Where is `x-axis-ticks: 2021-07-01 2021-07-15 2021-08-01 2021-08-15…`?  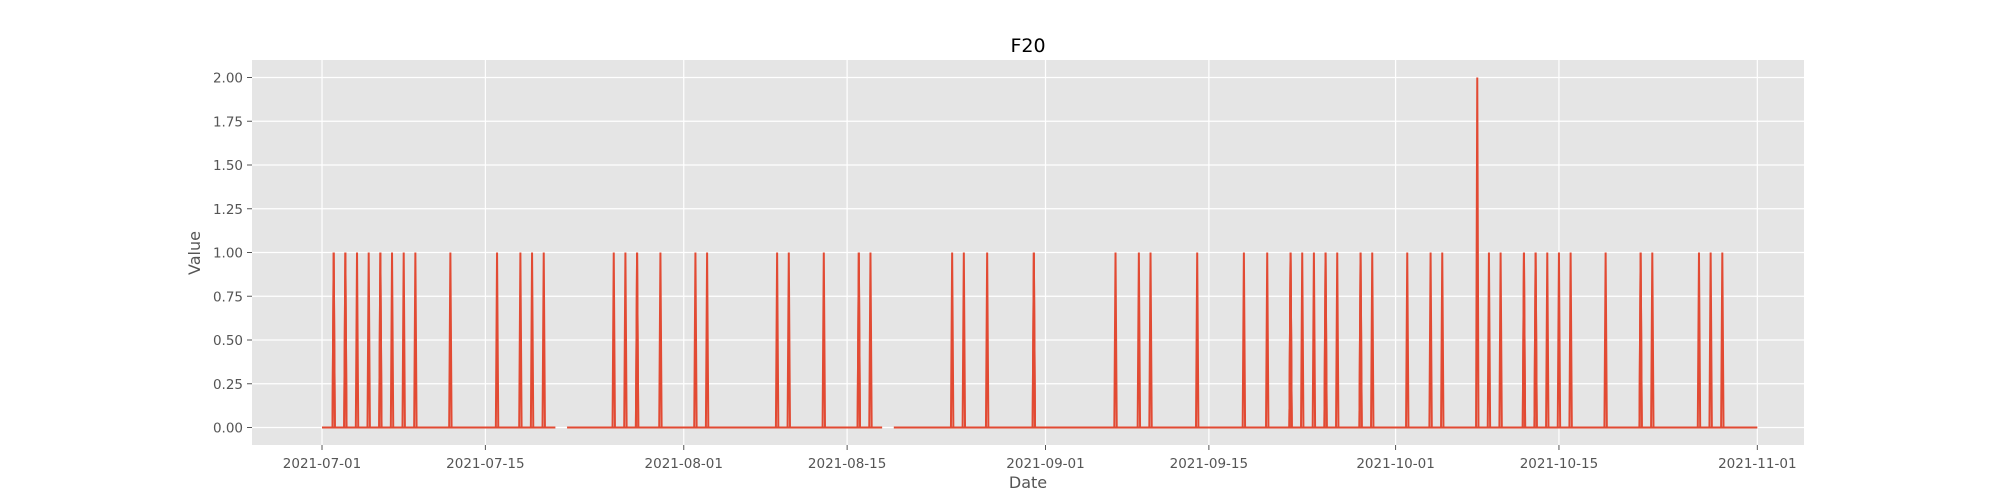
x-axis-ticks: 2021-07-01 2021-07-15 2021-08-01 2021-08-15… is located at coordinates (1040, 458).